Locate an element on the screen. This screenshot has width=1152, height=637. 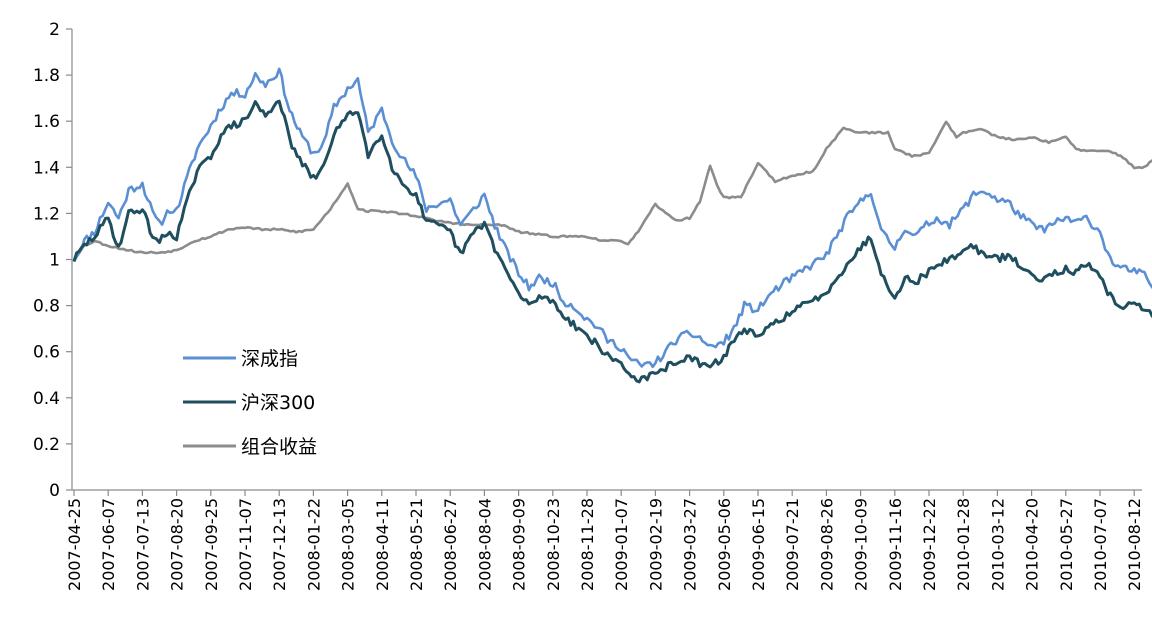
x-tick-label: 2008-01-22 is located at coordinates (313, 544).